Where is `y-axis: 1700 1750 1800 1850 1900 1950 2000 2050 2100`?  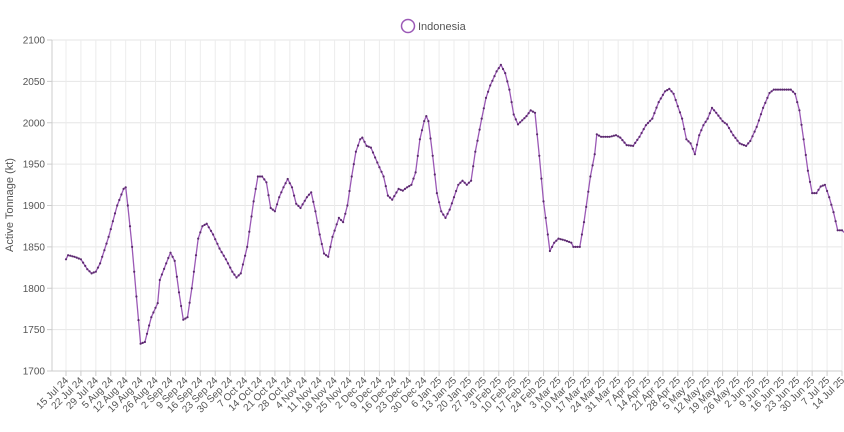
y-axis: 1700 1750 1800 1850 1900 1950 2000 2050 2100 is located at coordinates (38, 207).